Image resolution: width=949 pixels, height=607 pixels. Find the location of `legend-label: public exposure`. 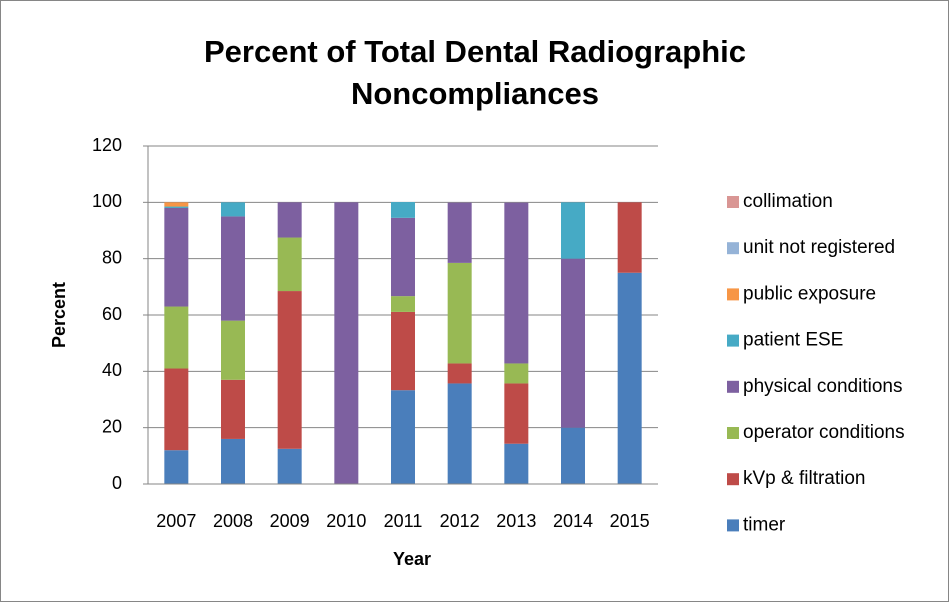

legend-label: public exposure is located at coordinates (809, 293).